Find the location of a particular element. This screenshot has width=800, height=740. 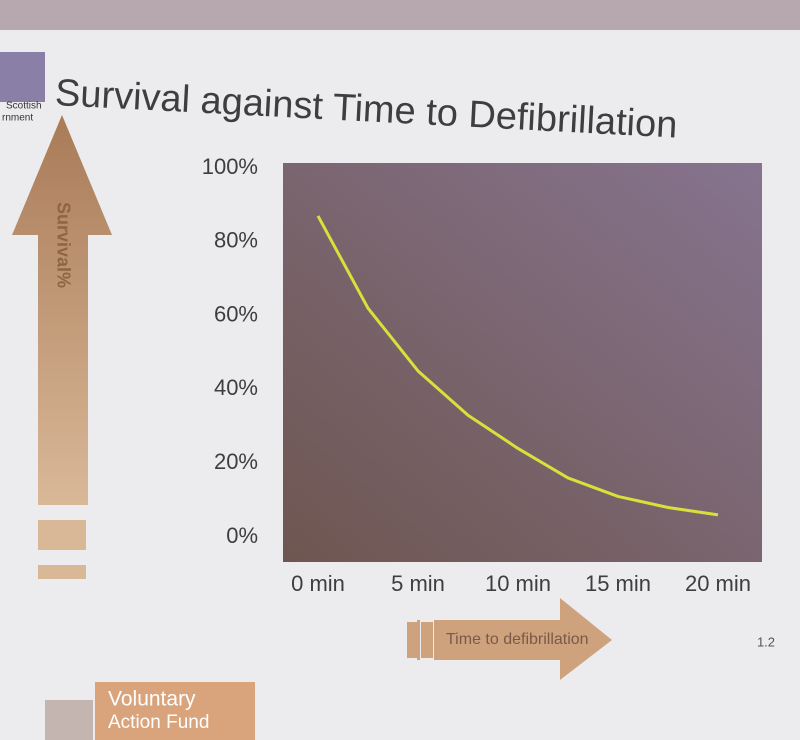

y-tick-label: 80% is located at coordinates (236, 240).